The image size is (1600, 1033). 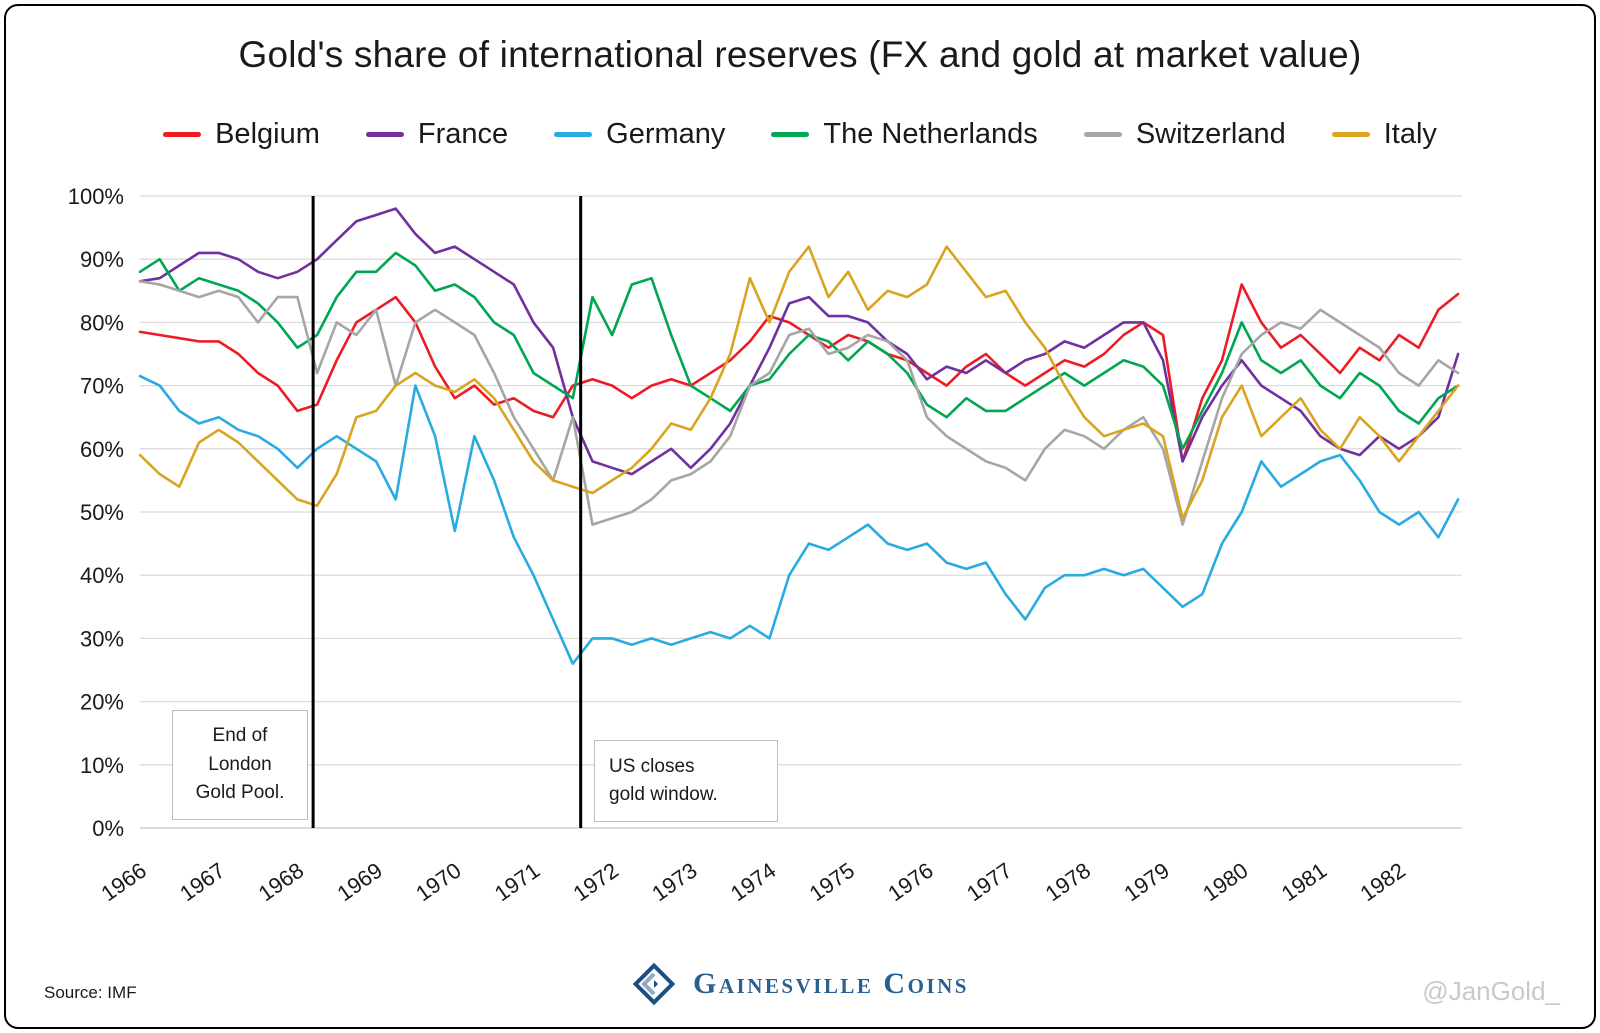 I want to click on x-axis-tick-label: 1975, so click(x=832, y=882).